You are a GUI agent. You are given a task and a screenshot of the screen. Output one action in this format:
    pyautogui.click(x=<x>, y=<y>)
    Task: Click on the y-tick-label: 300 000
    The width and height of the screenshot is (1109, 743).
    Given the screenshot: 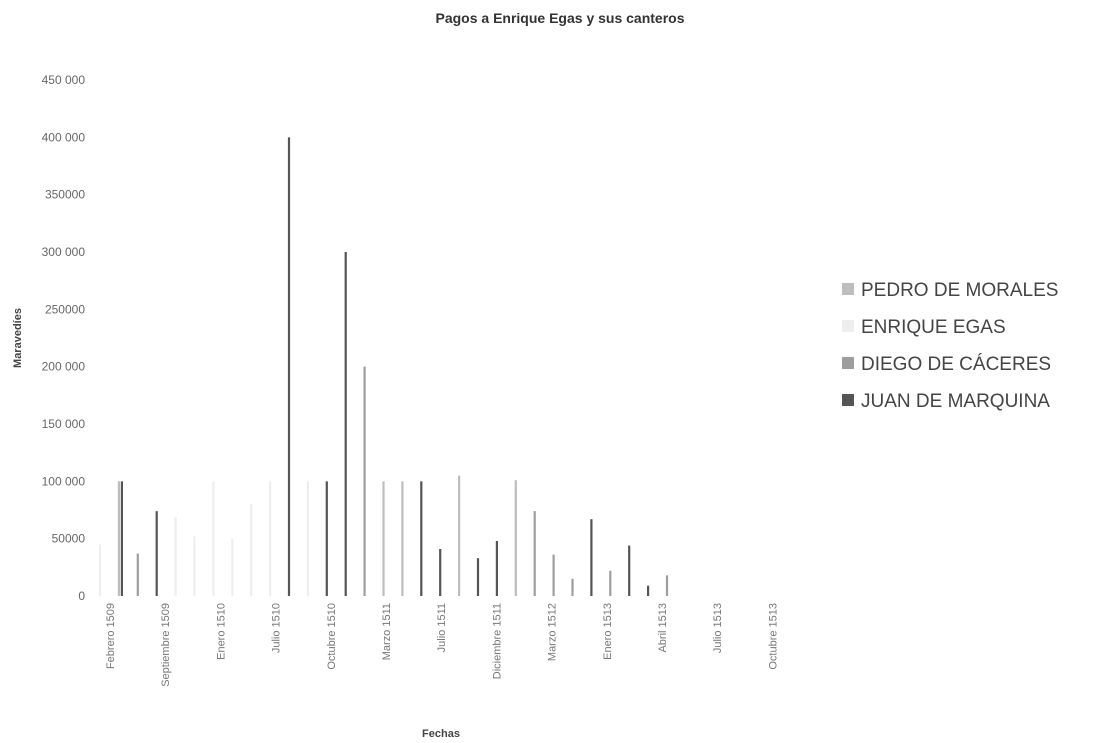 What is the action you would take?
    pyautogui.click(x=64, y=252)
    